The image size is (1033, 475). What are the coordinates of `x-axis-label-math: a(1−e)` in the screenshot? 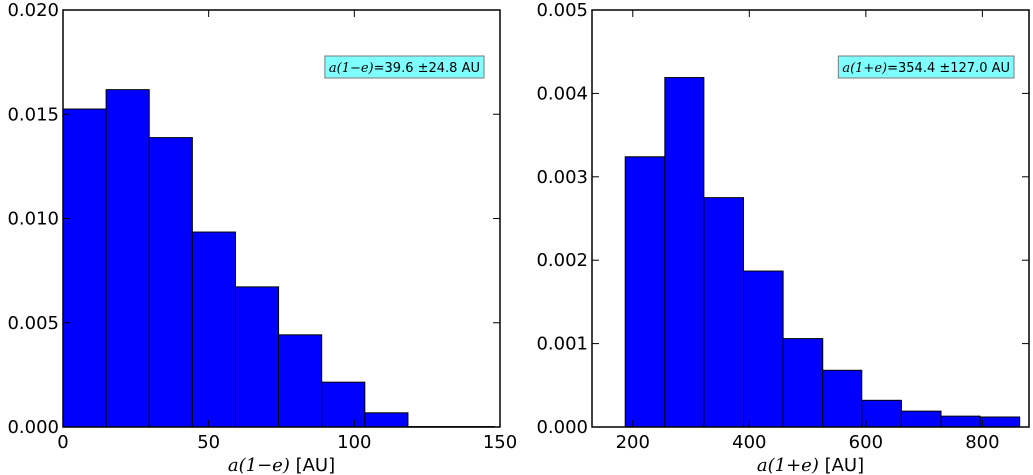 It's located at (259, 465).